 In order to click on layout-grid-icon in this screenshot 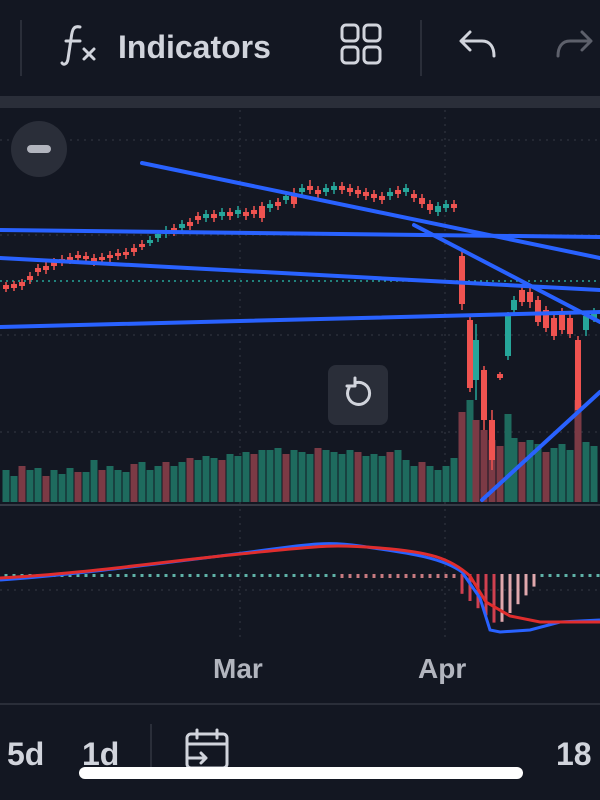, I will do `click(362, 47)`.